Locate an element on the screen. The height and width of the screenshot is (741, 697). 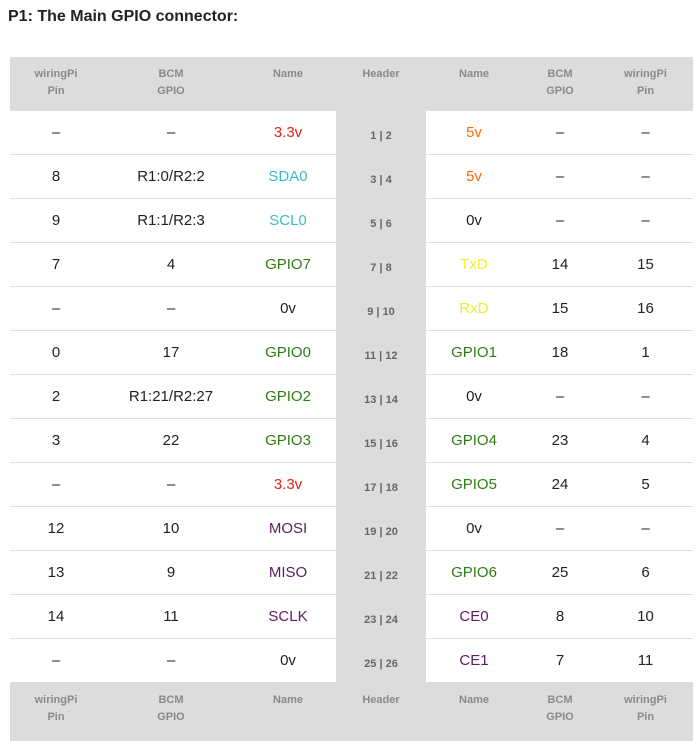
pin-name-left: GPIO2 is located at coordinates (288, 396).